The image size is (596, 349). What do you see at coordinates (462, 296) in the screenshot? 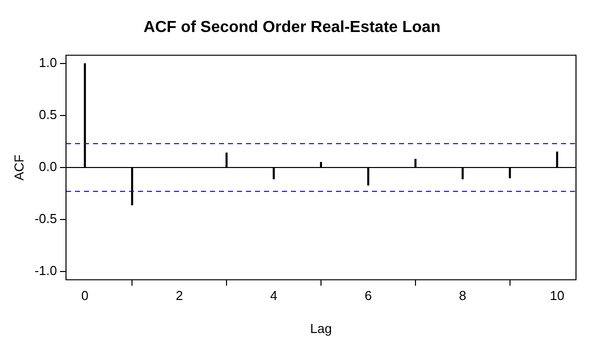
I see `x-tick-label: 8` at bounding box center [462, 296].